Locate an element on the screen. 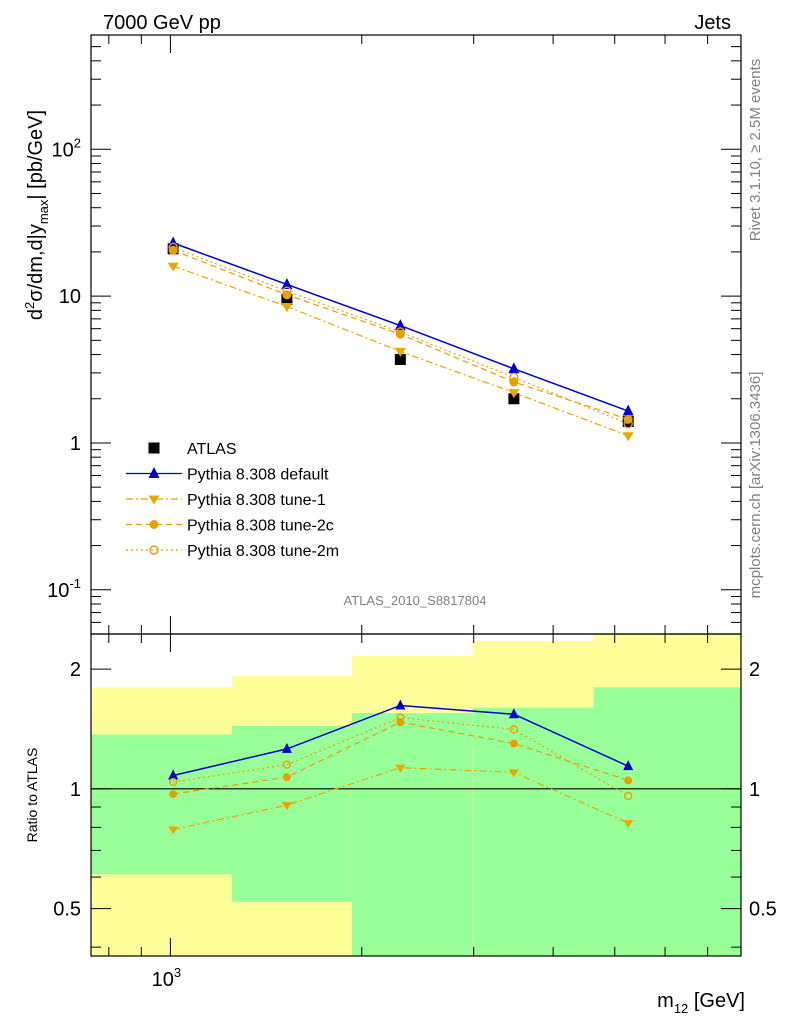  main-series is located at coordinates (400, 339).